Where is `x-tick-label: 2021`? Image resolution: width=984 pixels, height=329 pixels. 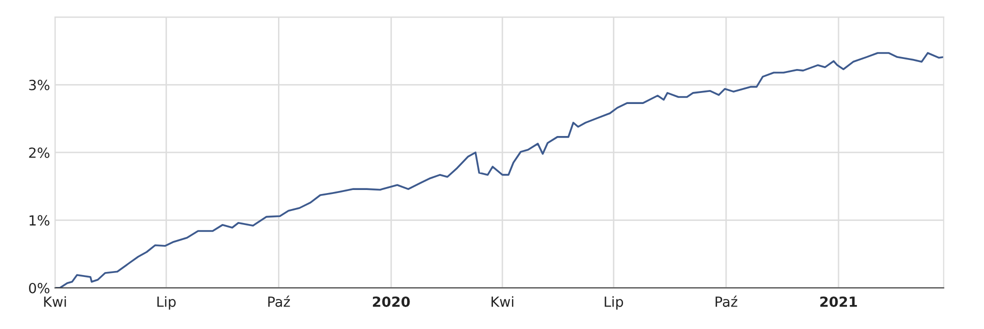
x-tick-label: 2021 is located at coordinates (838, 301).